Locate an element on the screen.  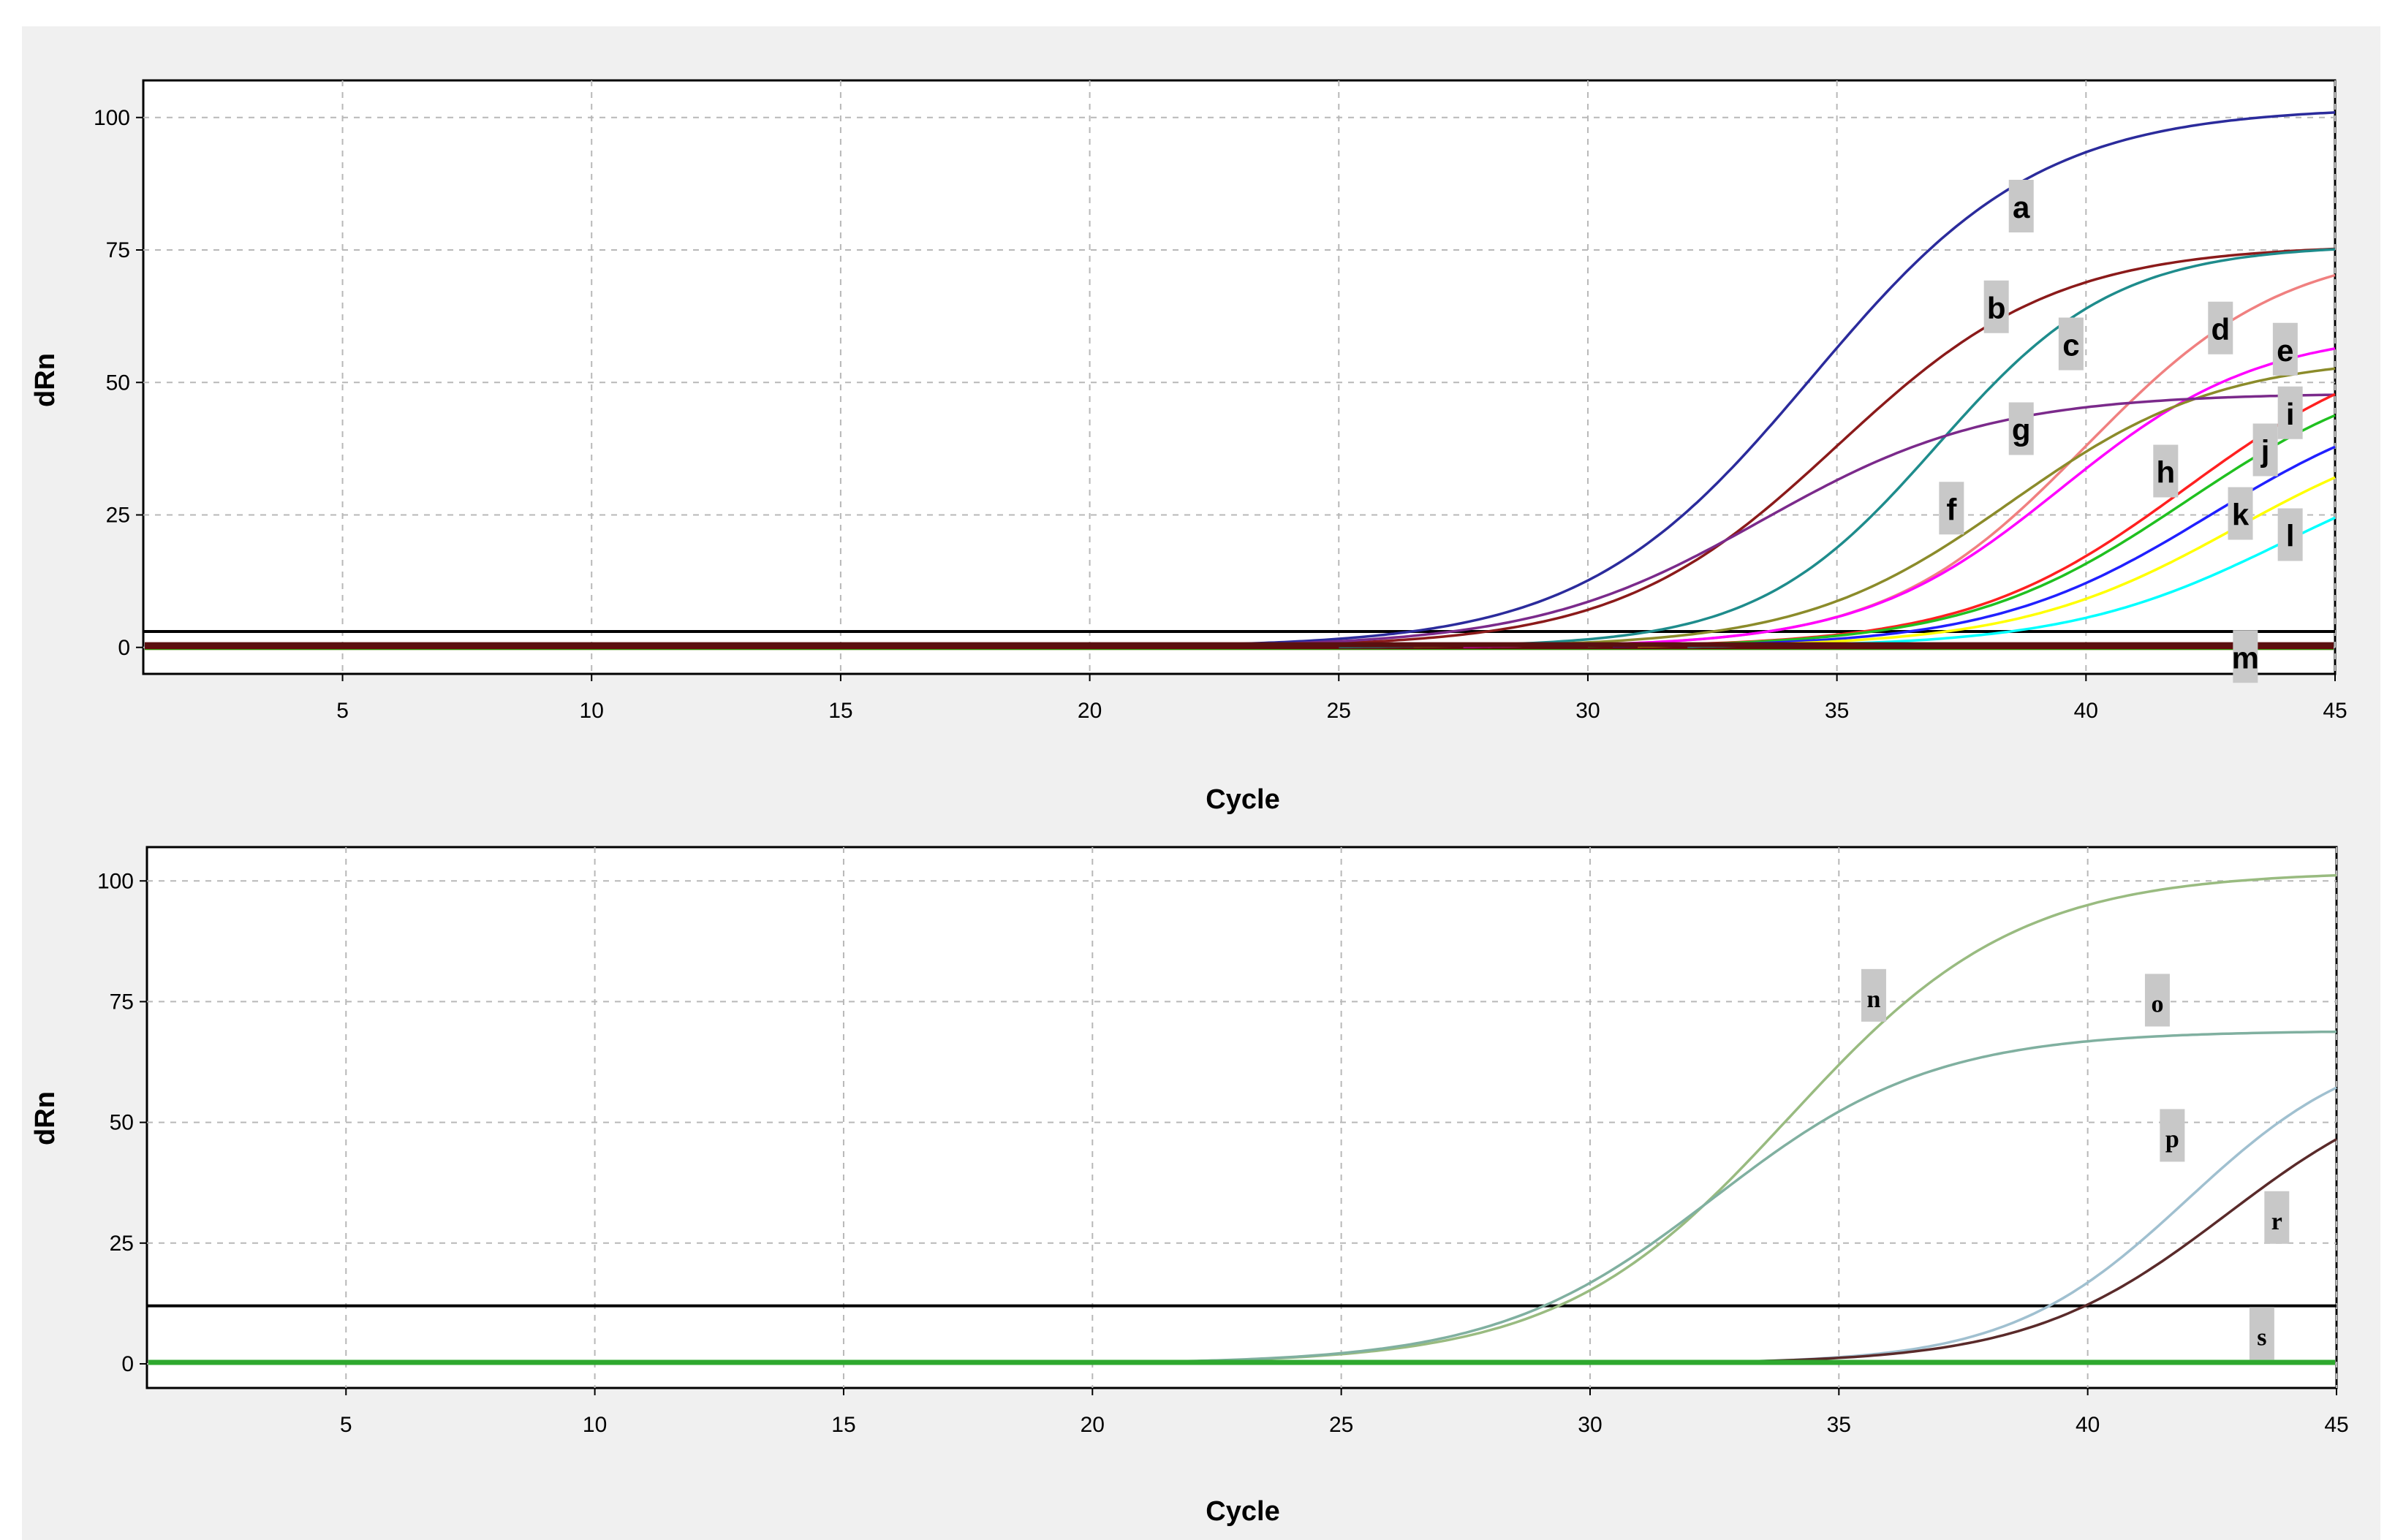
series-label-m: m is located at coordinates (2245, 657).